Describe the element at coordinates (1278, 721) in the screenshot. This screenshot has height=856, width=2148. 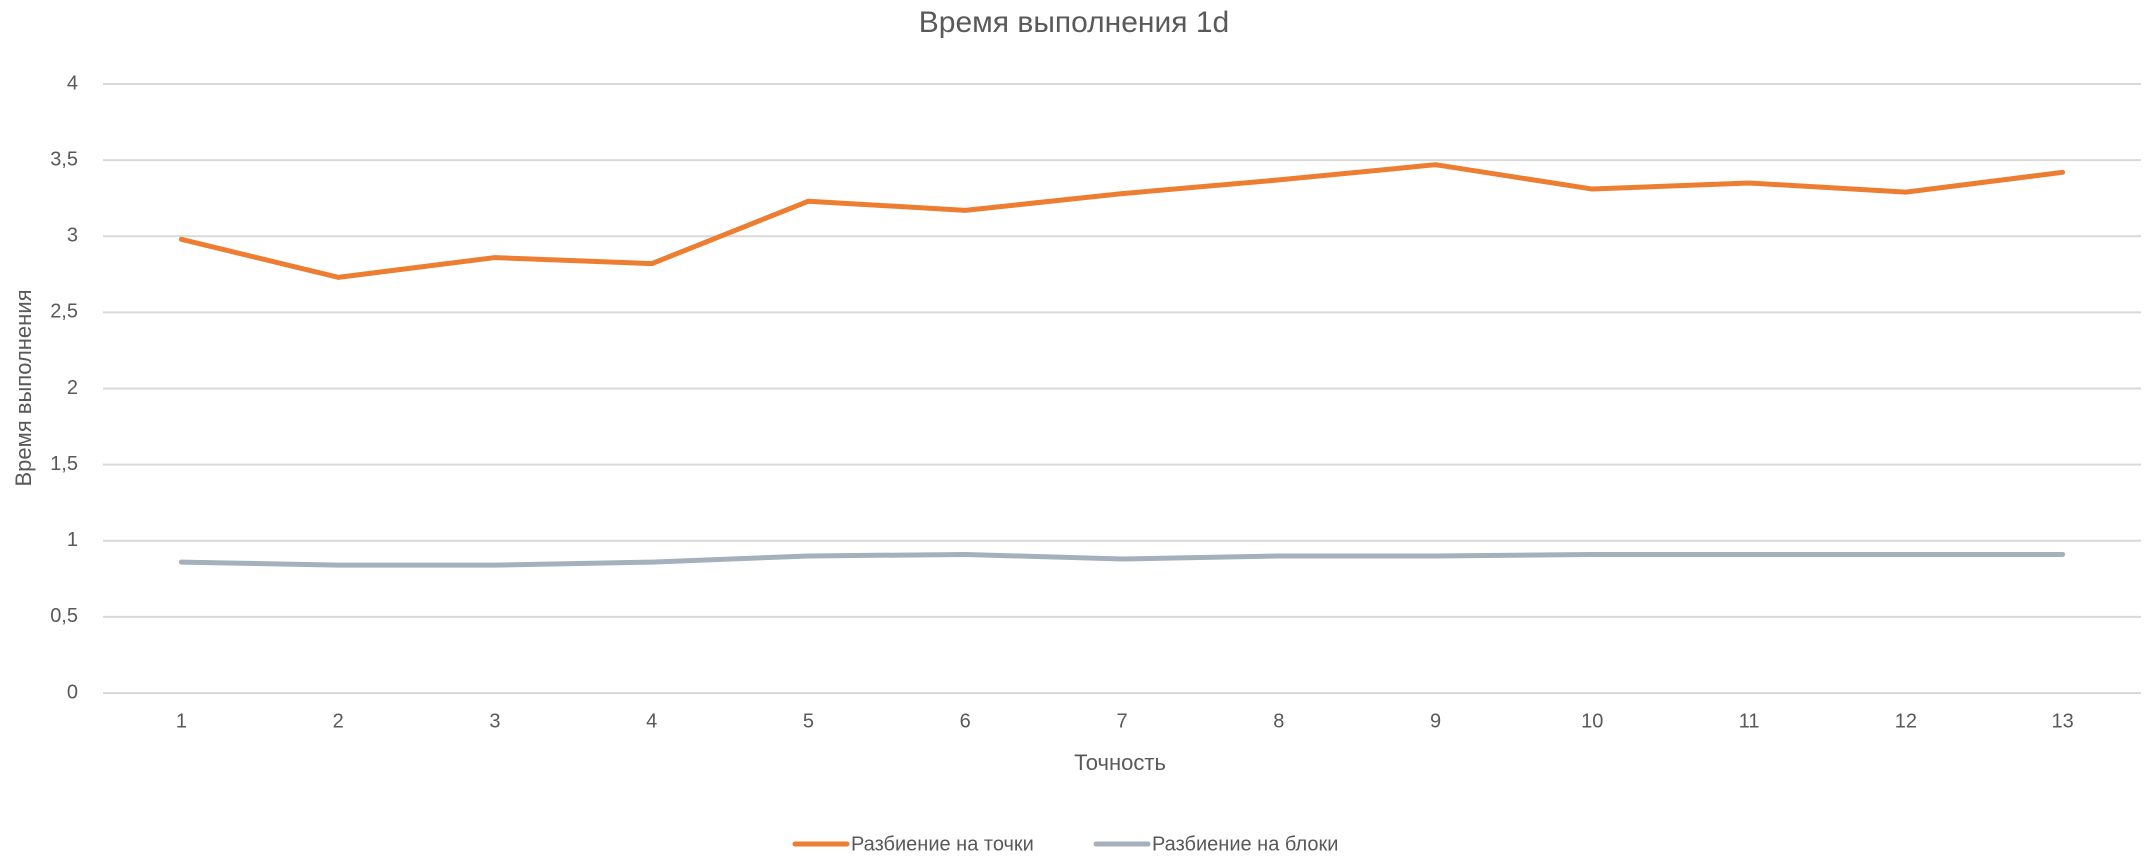
I see `x-tick-label: 8` at that location.